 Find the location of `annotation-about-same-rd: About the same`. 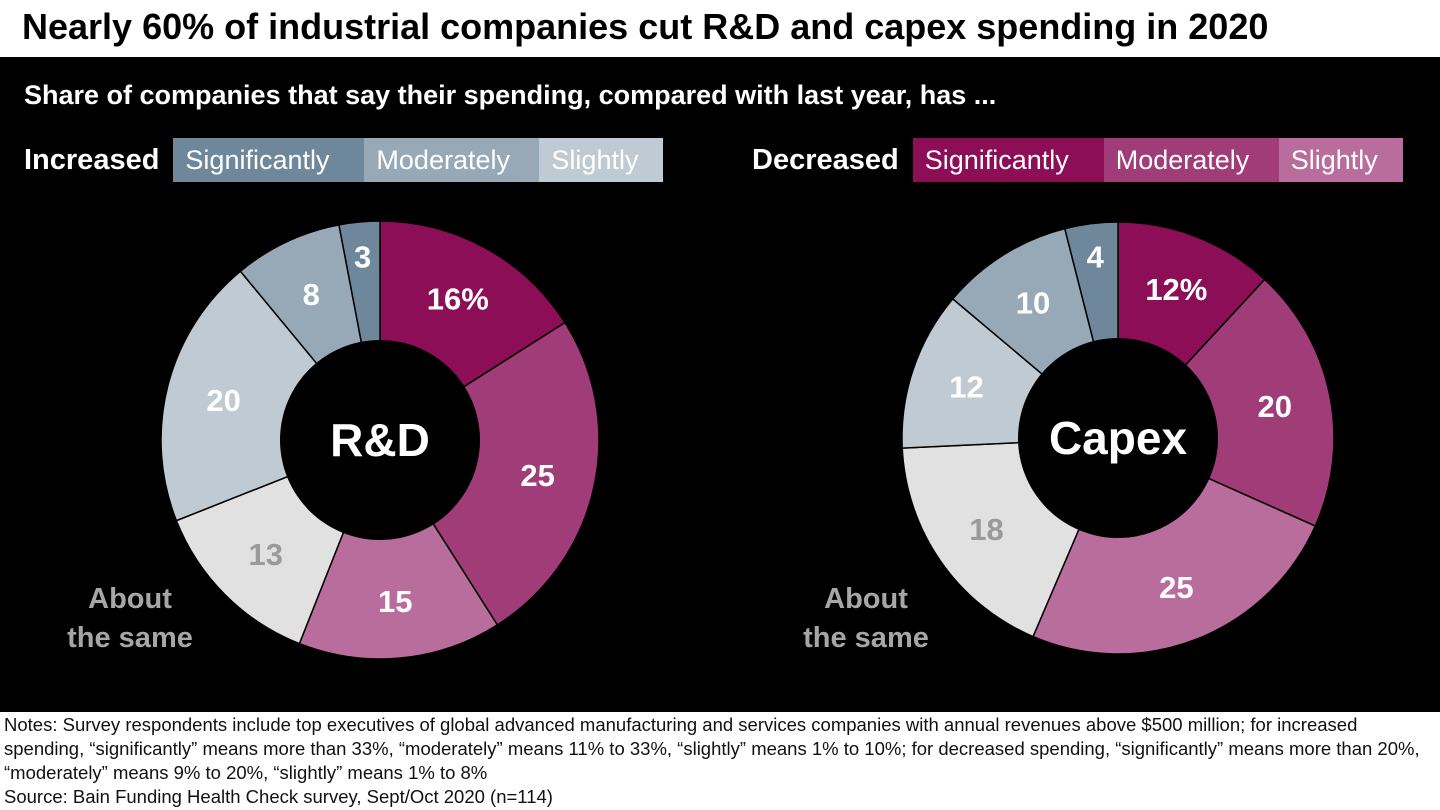

annotation-about-same-rd: About the same is located at coordinates (130, 619).